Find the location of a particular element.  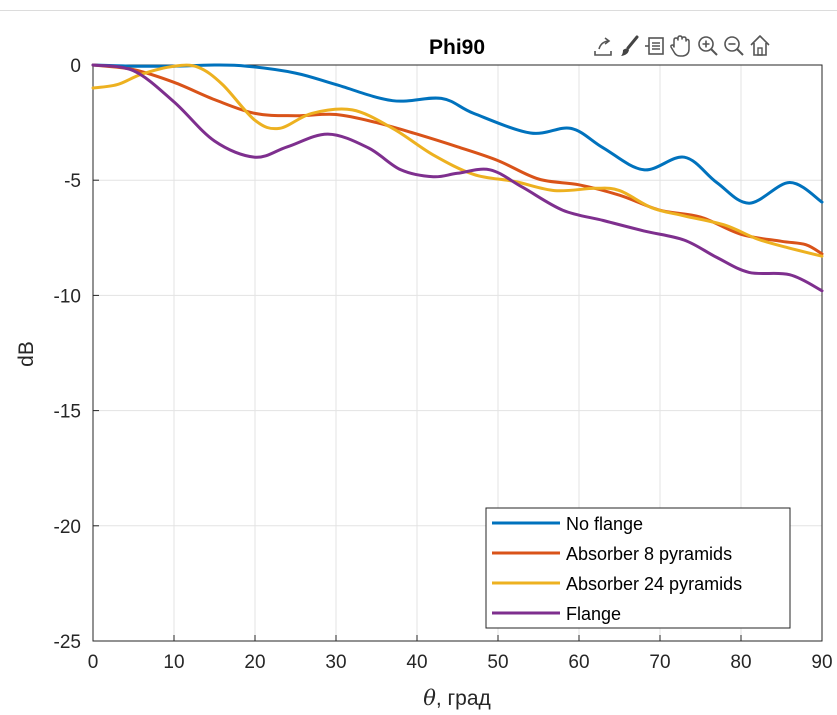

legend-item-label: No flange is located at coordinates (604, 524).